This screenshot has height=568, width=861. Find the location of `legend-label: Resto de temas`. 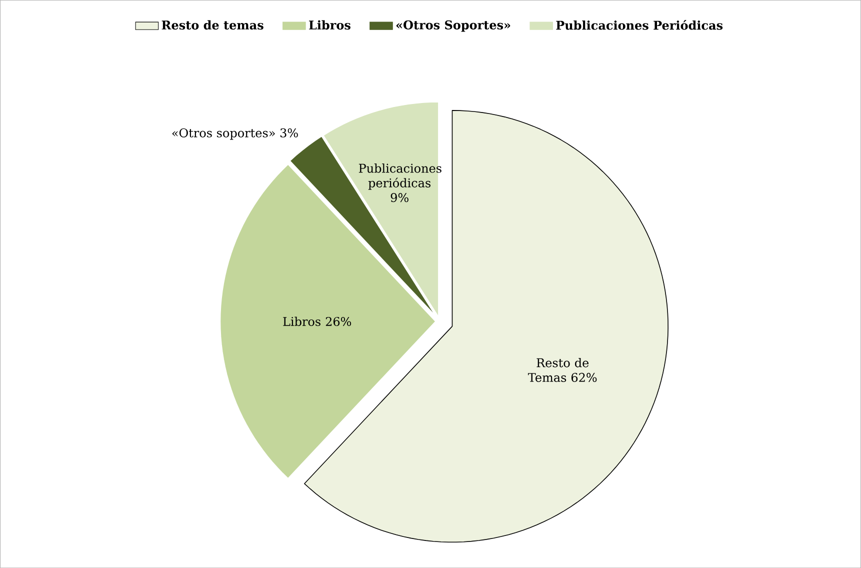

legend-label: Resto de temas is located at coordinates (213, 25).